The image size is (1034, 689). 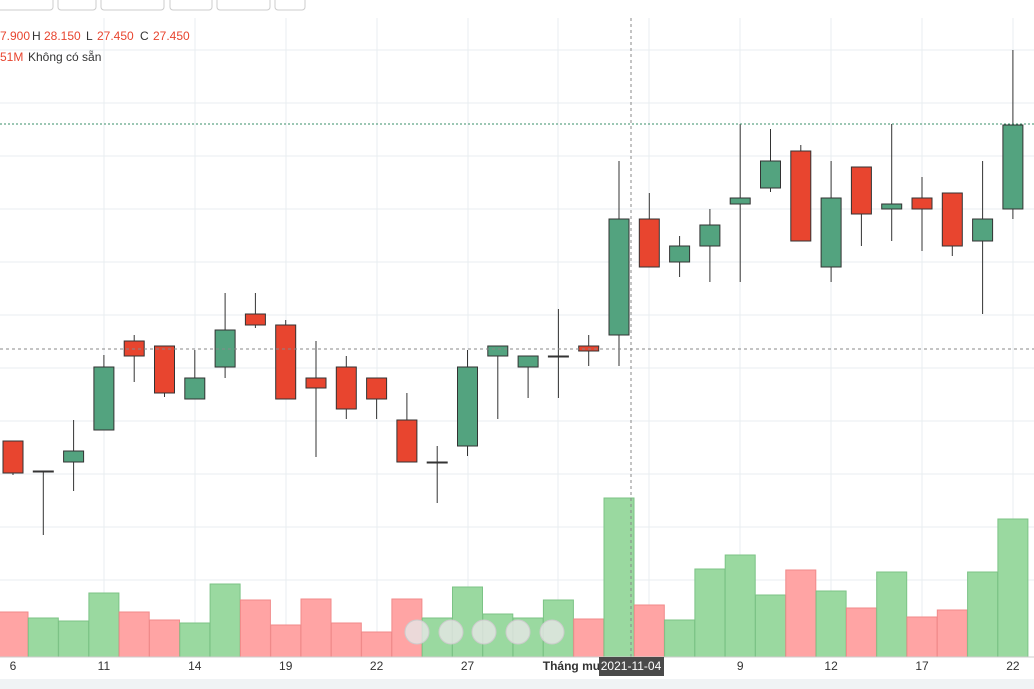 What do you see at coordinates (13, 666) in the screenshot?
I see `x-tick-label: 6` at bounding box center [13, 666].